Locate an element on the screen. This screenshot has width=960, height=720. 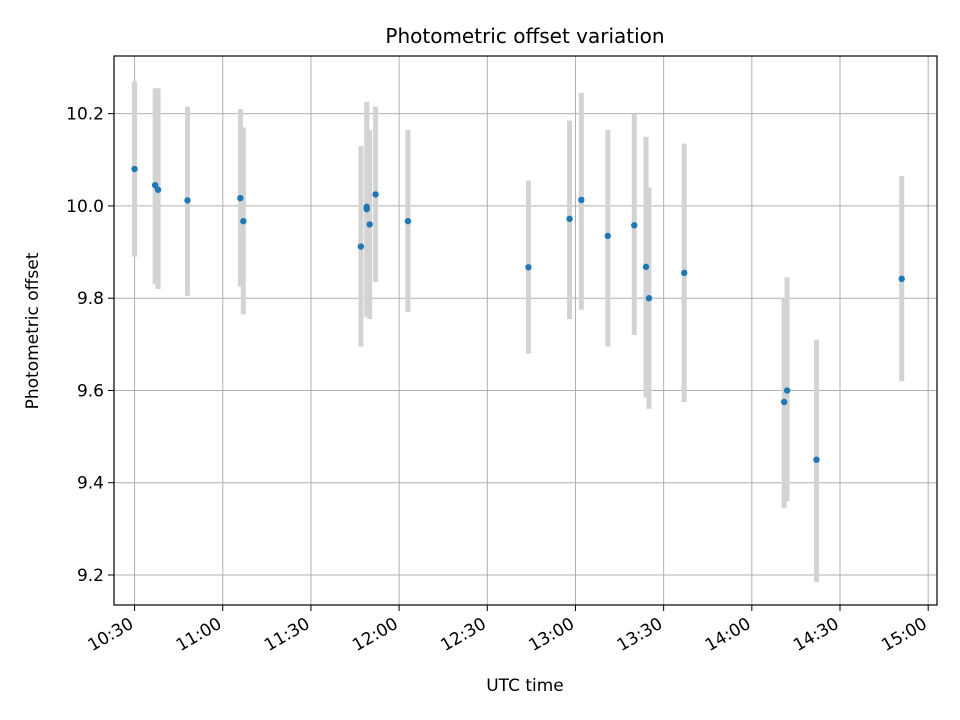
y-tick-label: 10.0 is located at coordinates (85, 207).